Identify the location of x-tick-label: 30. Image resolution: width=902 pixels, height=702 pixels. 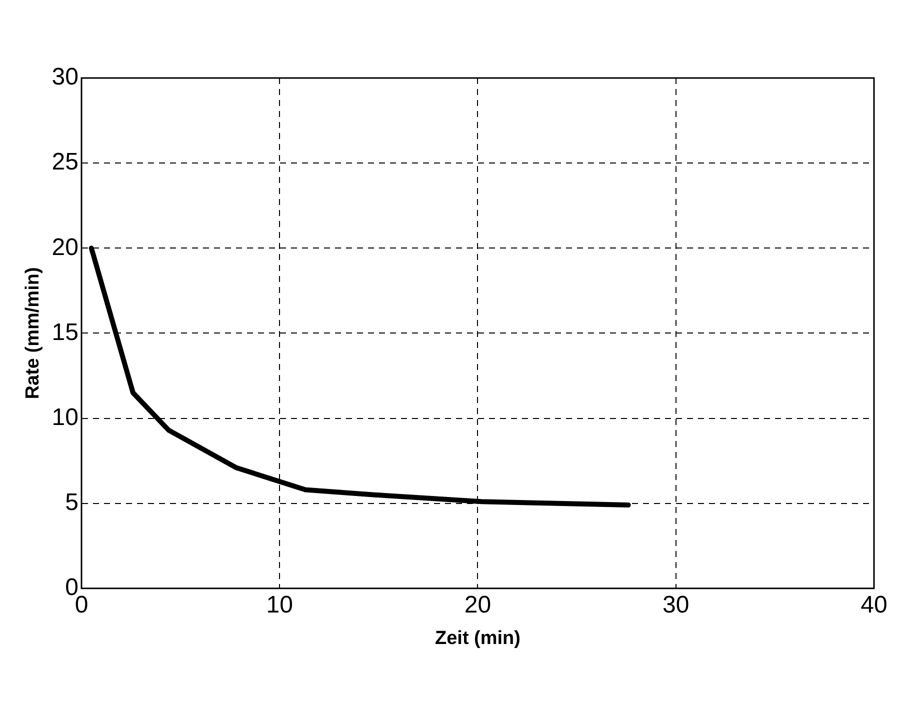
(676, 604).